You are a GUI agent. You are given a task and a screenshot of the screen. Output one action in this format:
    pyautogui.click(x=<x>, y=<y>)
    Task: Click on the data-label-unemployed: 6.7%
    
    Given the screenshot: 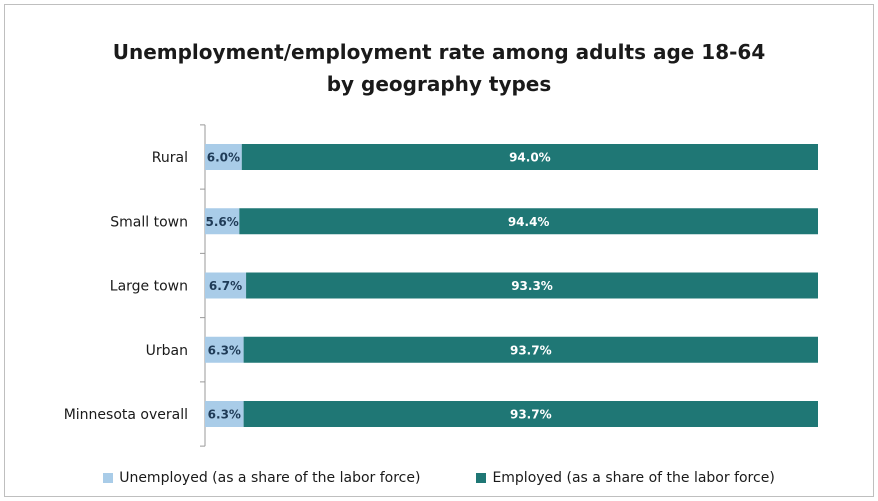 What is the action you would take?
    pyautogui.click(x=225, y=286)
    